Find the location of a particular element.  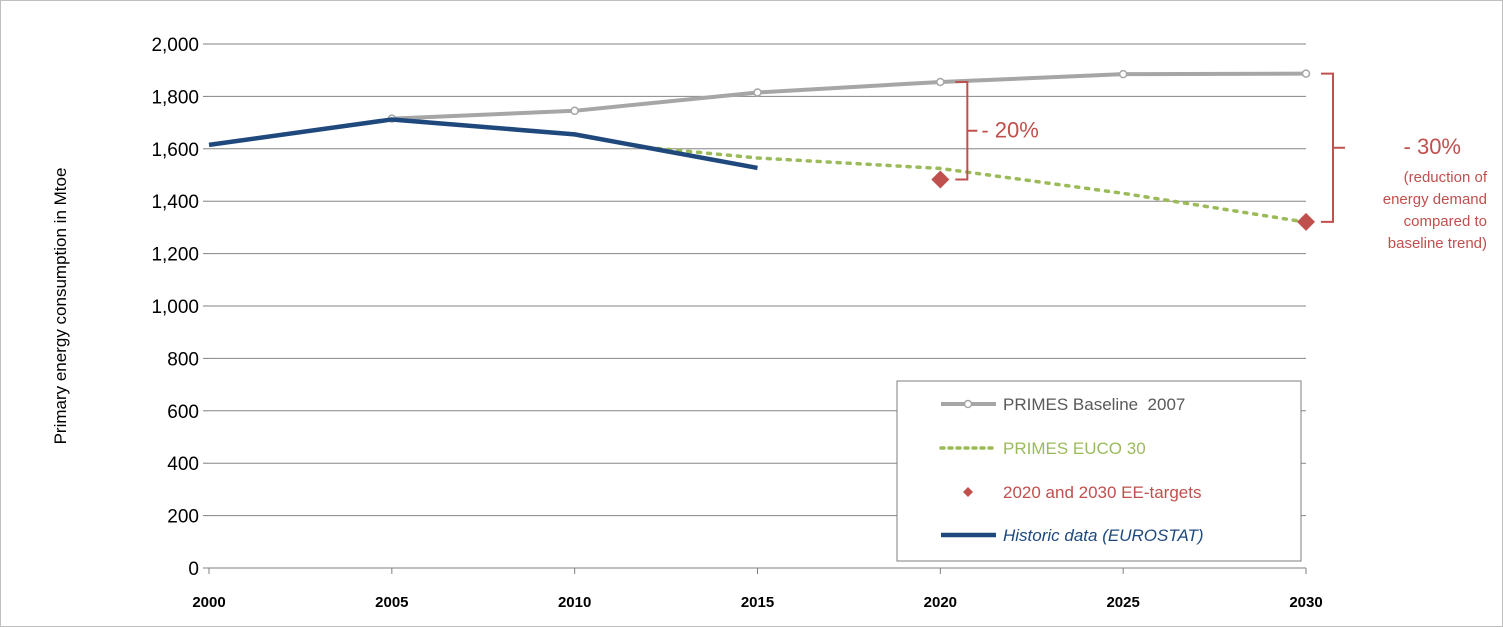

series-line-euco is located at coordinates (977, 184).